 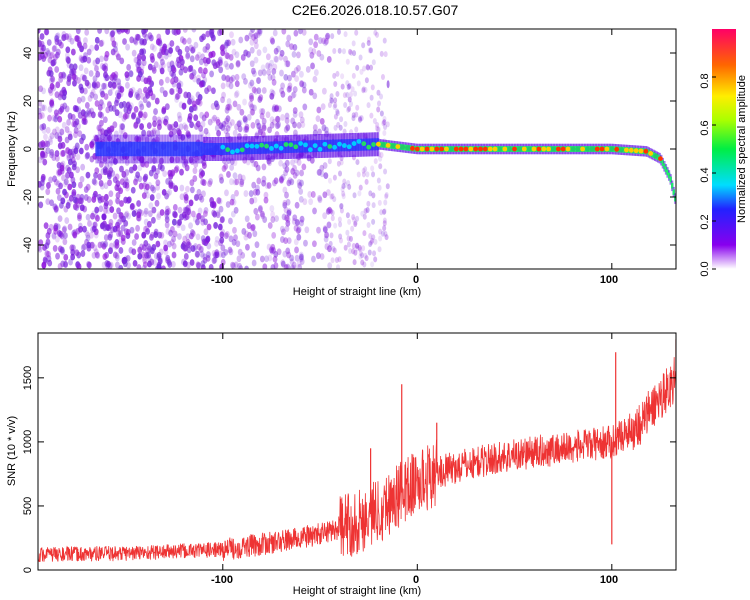 I want to click on artifact-cell, so click(x=388, y=84).